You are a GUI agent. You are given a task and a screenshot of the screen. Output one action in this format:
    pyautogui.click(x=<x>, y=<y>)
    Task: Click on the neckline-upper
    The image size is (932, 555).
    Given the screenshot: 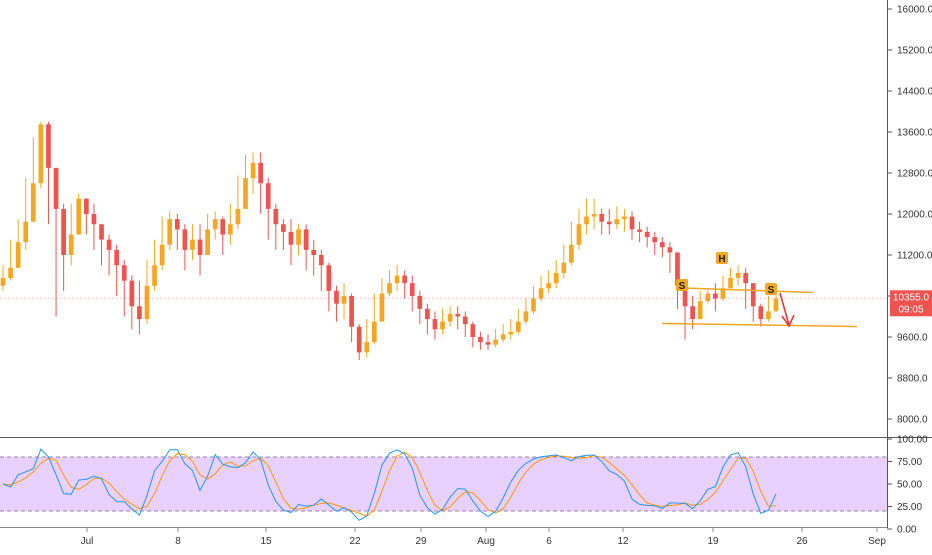 What is the action you would take?
    pyautogui.click(x=748, y=290)
    